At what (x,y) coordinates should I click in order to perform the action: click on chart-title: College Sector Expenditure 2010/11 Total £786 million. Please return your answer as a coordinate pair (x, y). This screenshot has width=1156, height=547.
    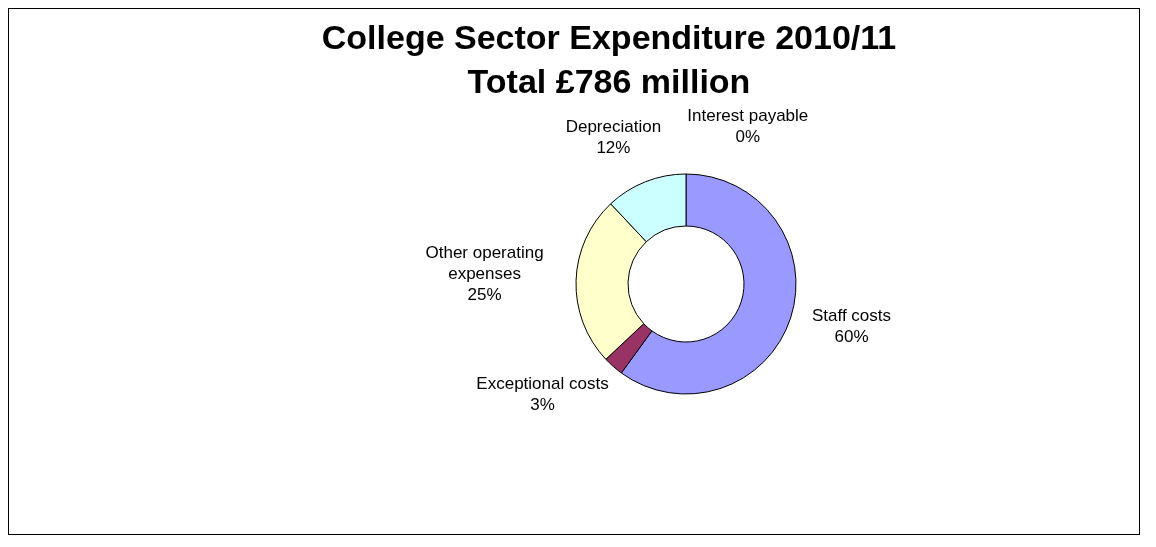
    Looking at the image, I should click on (609, 59).